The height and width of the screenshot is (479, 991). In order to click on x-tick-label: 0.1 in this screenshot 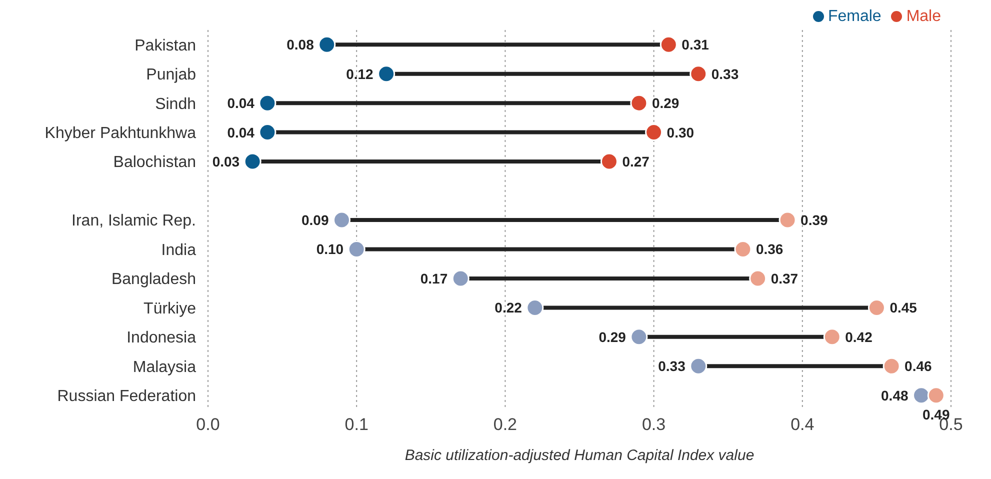, I will do `click(356, 424)`.